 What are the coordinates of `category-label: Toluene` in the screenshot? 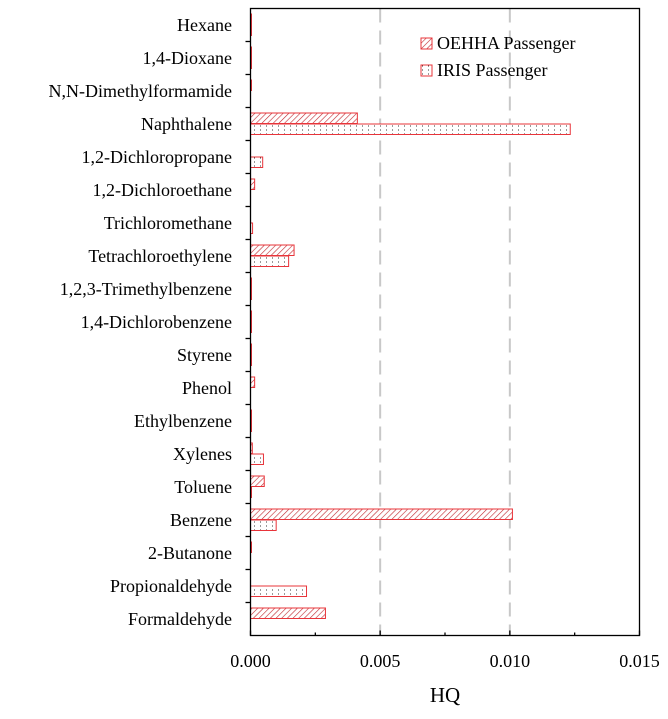 It's located at (203, 487).